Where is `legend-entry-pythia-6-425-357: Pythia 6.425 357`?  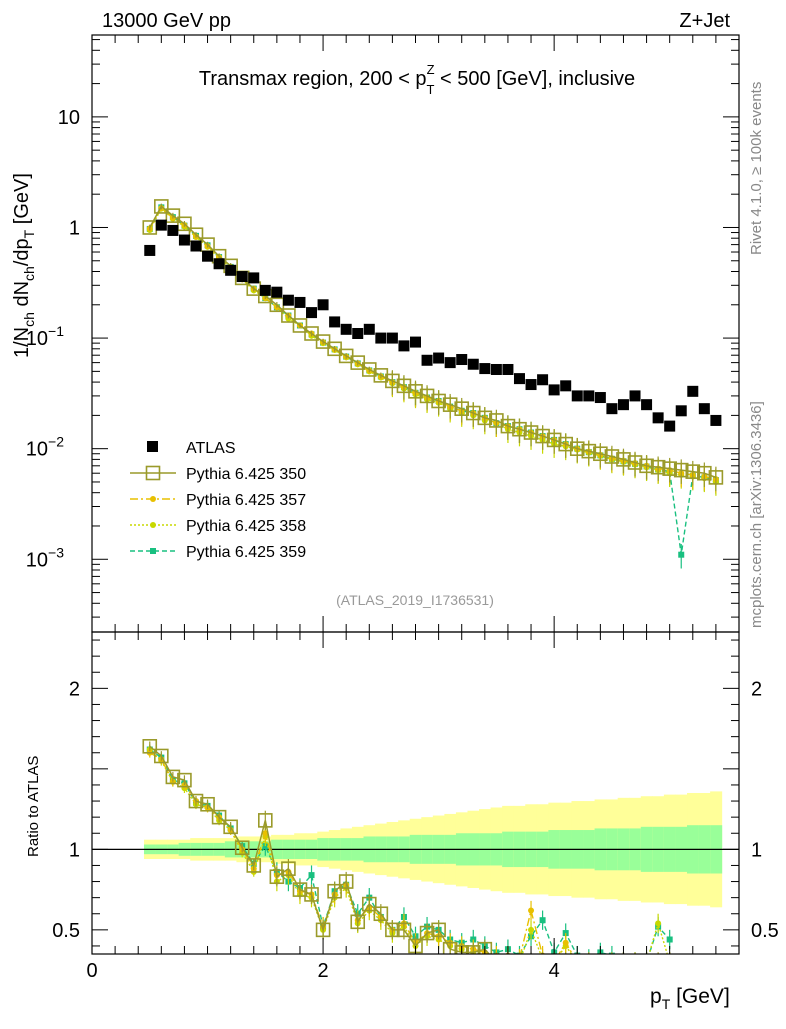 legend-entry-pythia-6-425-357: Pythia 6.425 357 is located at coordinates (218, 500).